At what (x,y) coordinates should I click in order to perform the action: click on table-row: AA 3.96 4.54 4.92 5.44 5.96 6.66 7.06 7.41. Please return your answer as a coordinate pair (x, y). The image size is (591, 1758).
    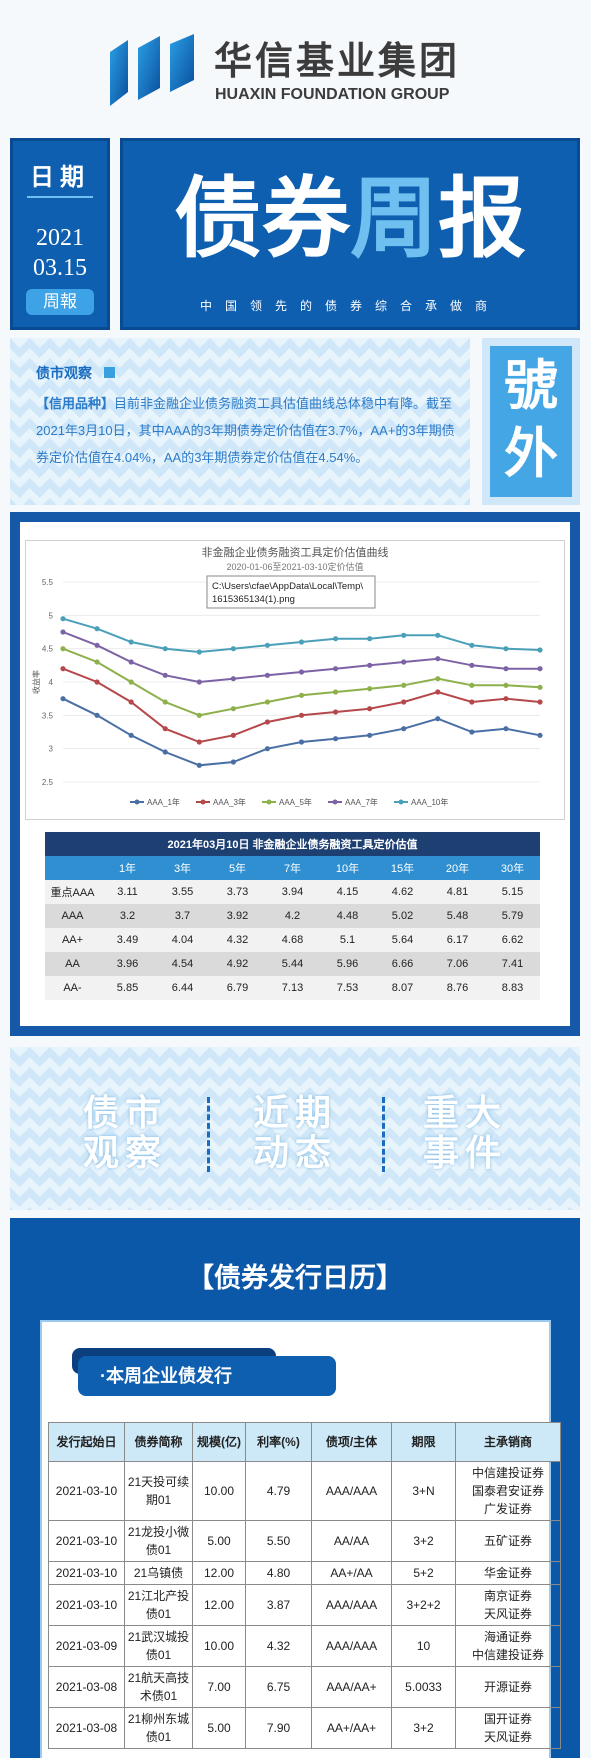
    Looking at the image, I should click on (292, 964).